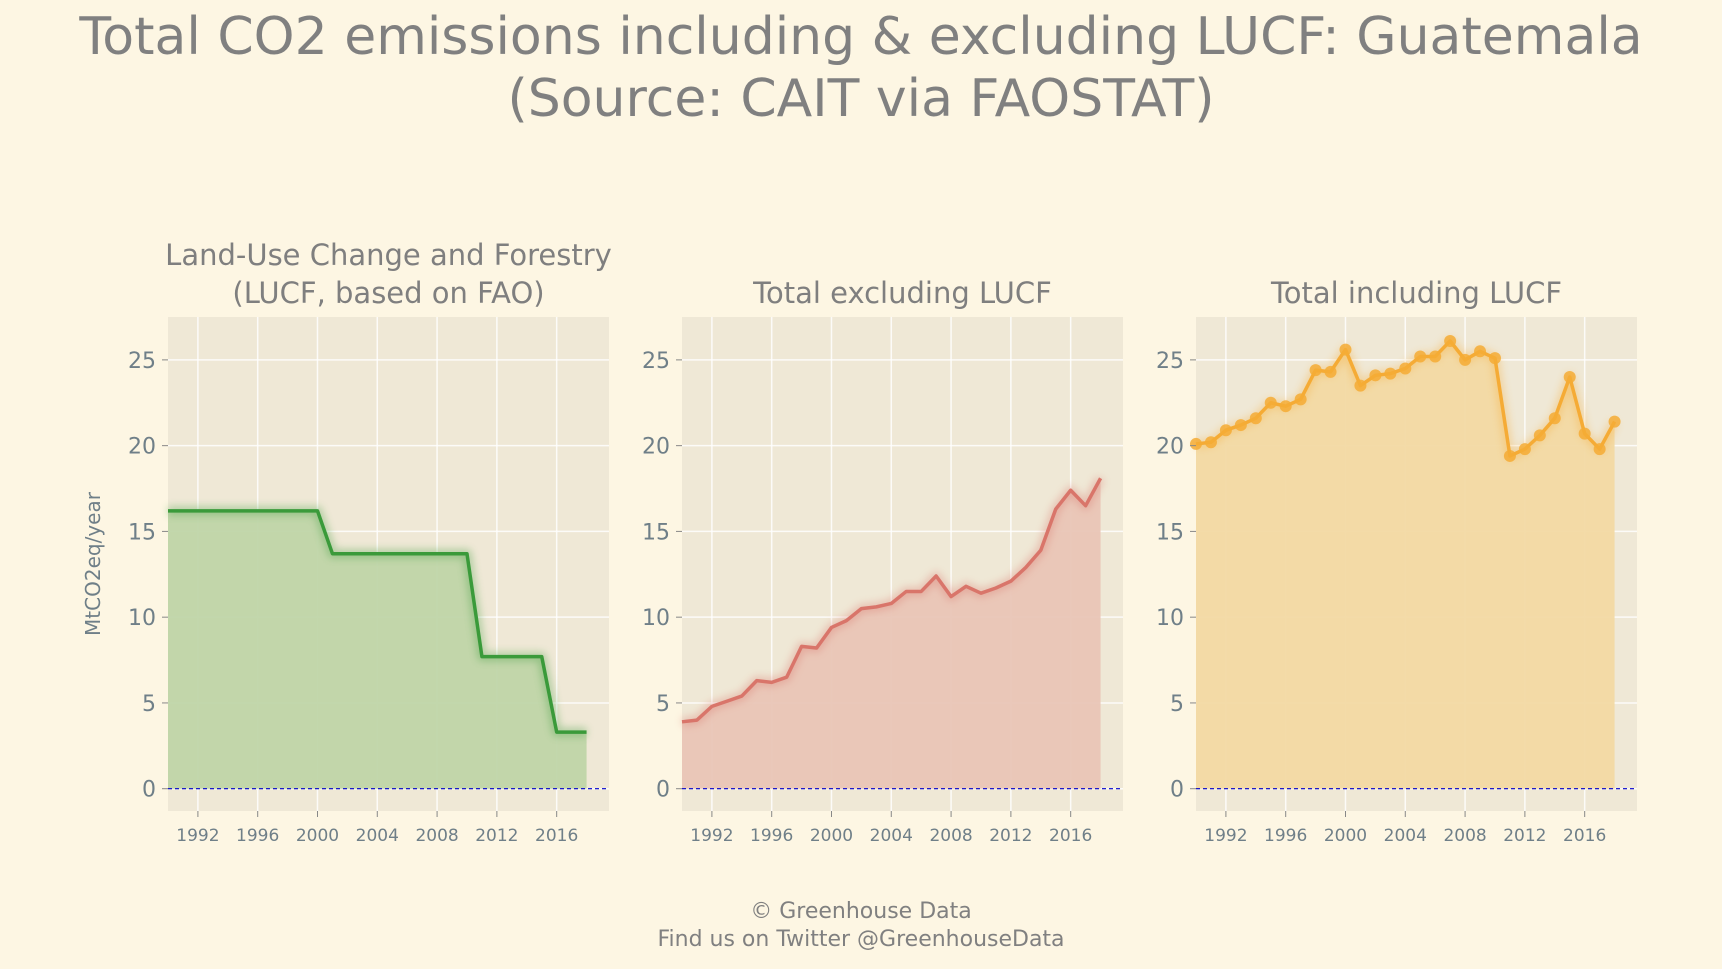  I want to click on panel-title: Total excluding LUCF, so click(902, 293).